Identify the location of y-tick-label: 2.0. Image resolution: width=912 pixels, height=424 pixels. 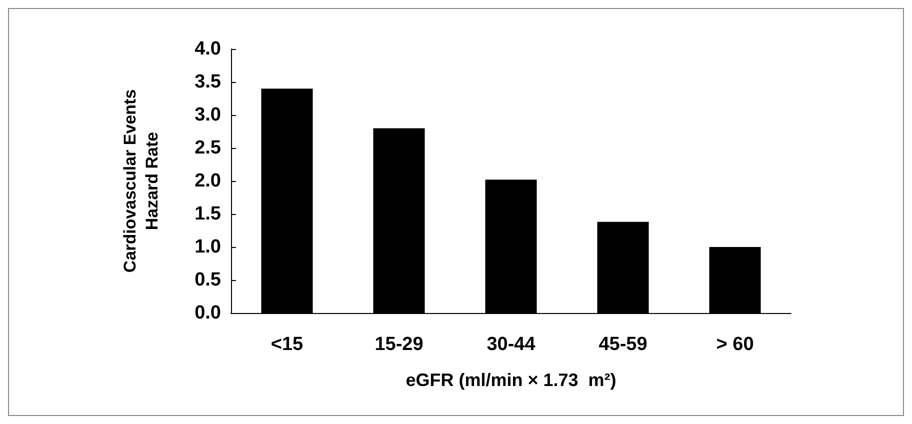
(207, 181).